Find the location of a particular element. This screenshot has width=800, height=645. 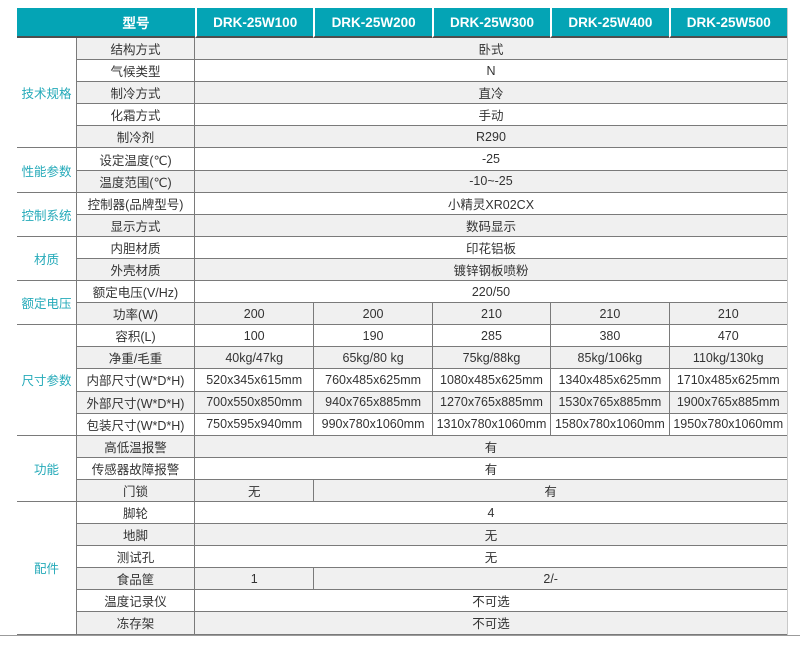

spec-value: 1310x780x1060mm is located at coordinates (491, 424).